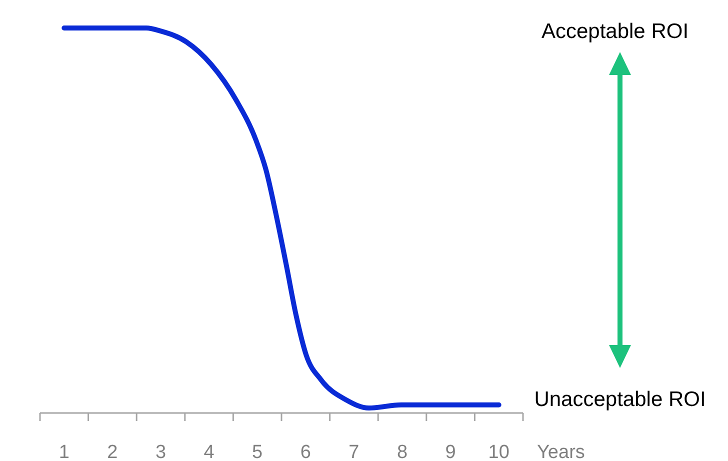  Describe the element at coordinates (160, 451) in the screenshot. I see `x-tick-label: 3` at that location.